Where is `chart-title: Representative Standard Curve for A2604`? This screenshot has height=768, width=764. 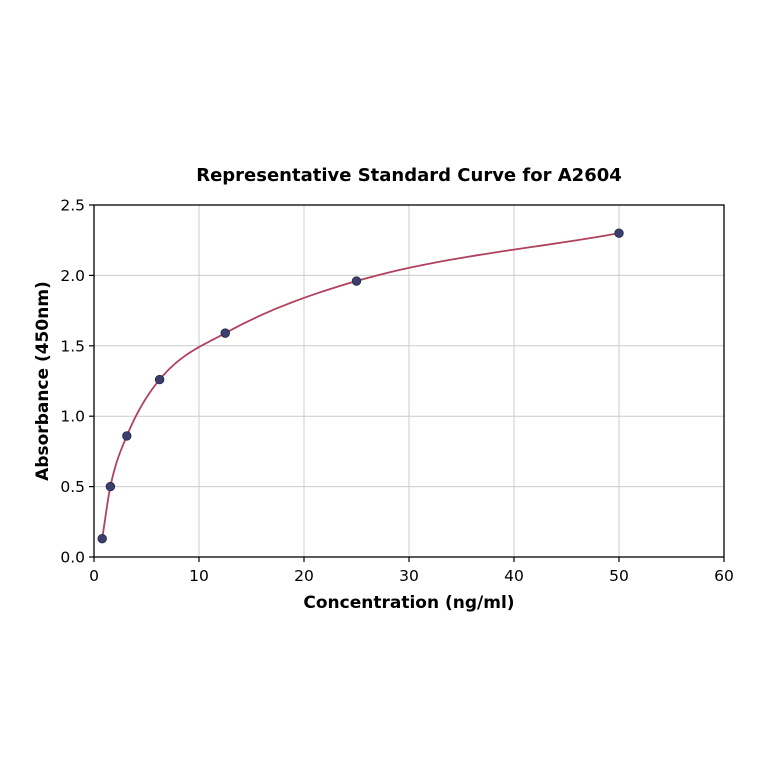 chart-title: Representative Standard Curve for A2604 is located at coordinates (409, 175).